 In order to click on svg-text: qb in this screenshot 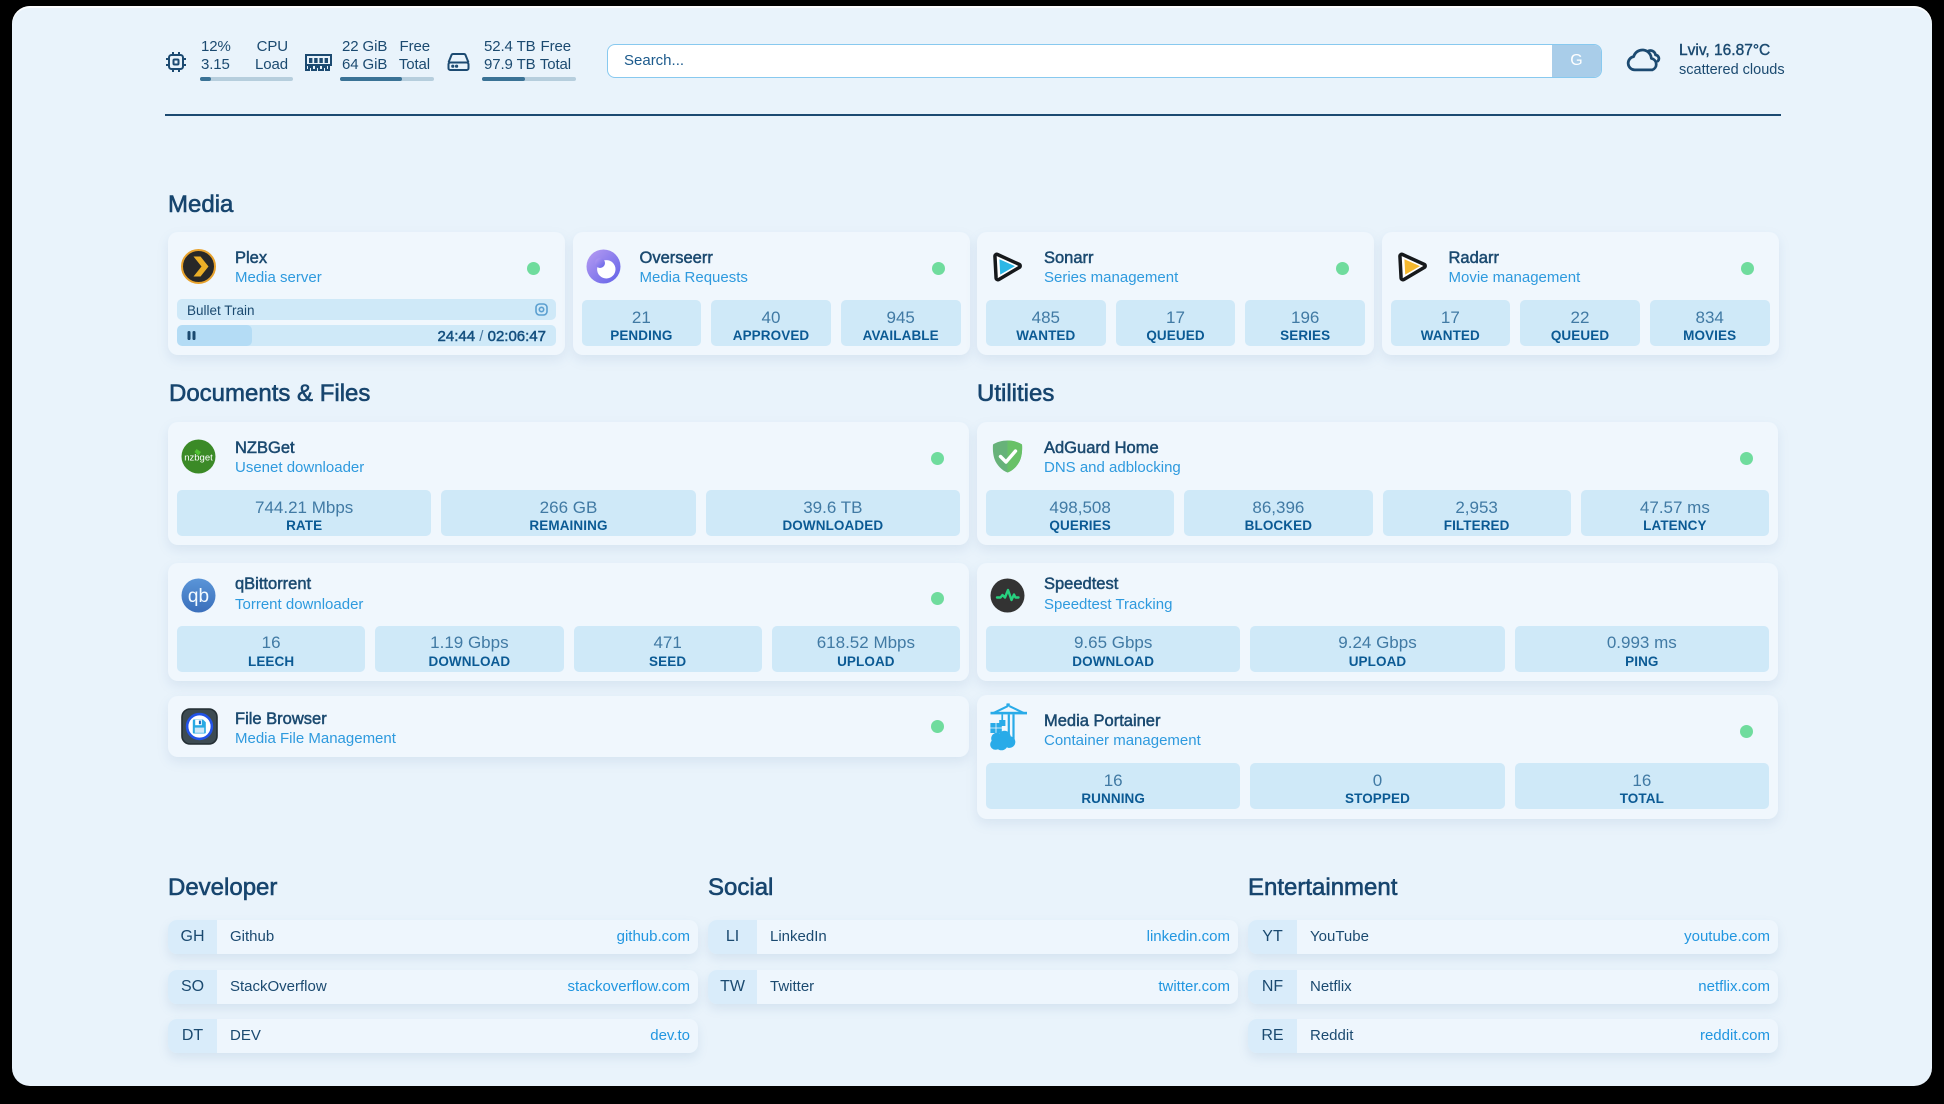, I will do `click(198, 596)`.